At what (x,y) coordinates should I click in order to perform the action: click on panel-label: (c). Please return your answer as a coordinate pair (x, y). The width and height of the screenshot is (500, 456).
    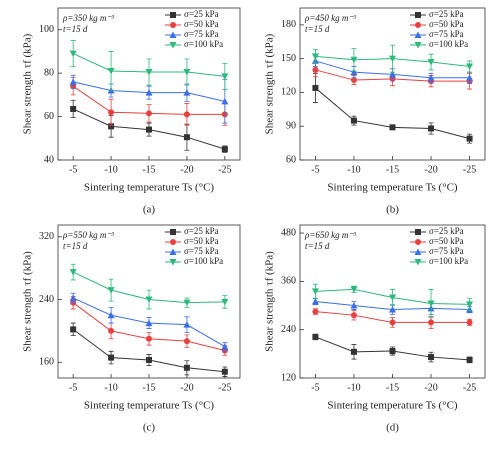
    Looking at the image, I should click on (149, 428).